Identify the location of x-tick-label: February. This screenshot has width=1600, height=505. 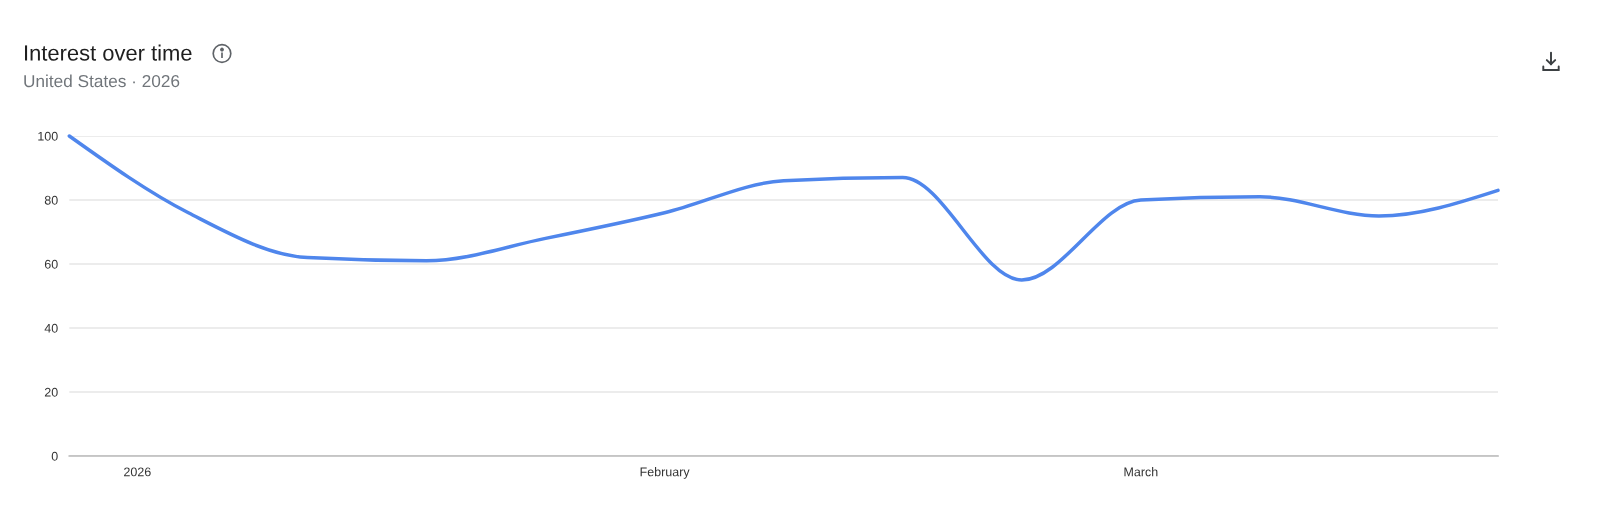
(665, 473).